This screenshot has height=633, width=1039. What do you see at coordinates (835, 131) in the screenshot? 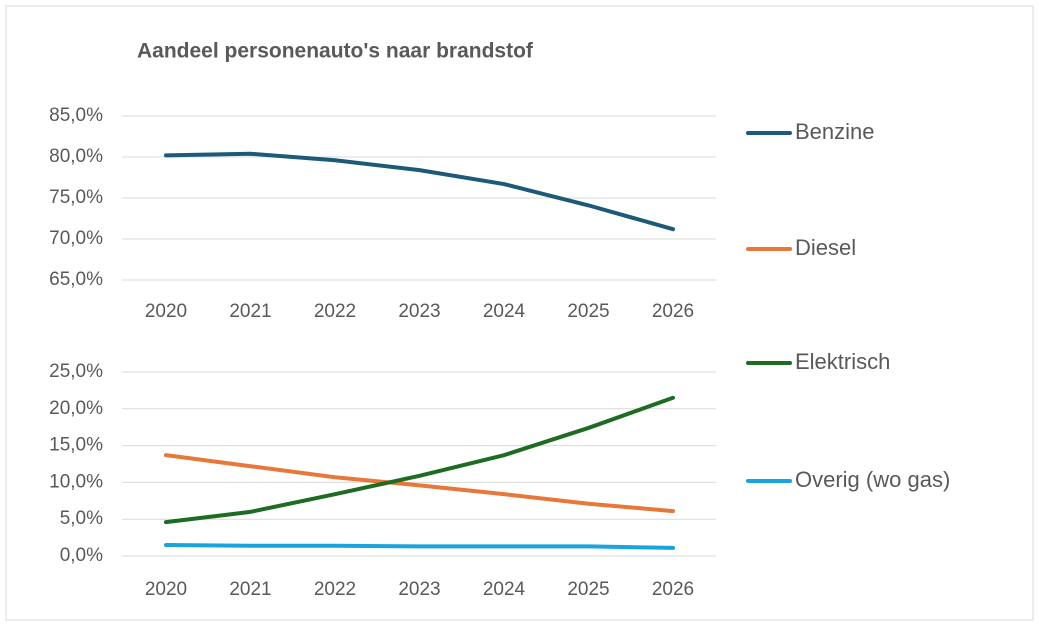
I see `legend-label: Benzine` at bounding box center [835, 131].